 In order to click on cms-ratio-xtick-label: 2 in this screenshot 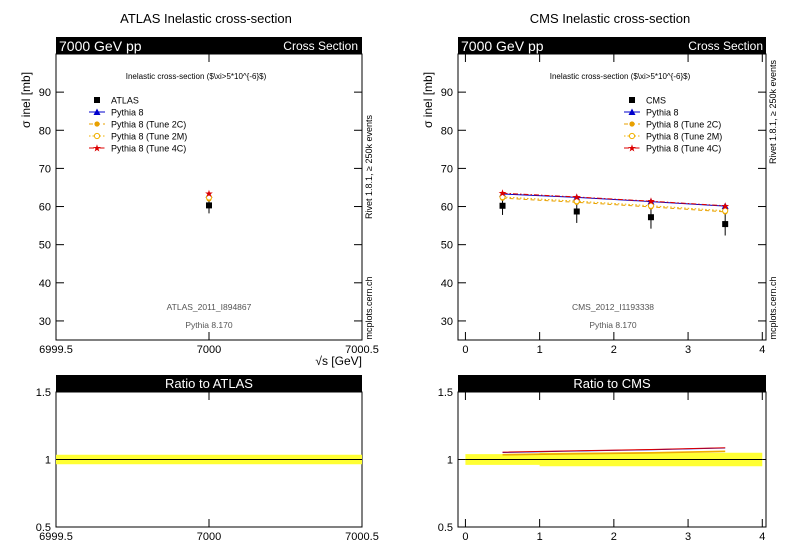, I will do `click(614, 537)`.